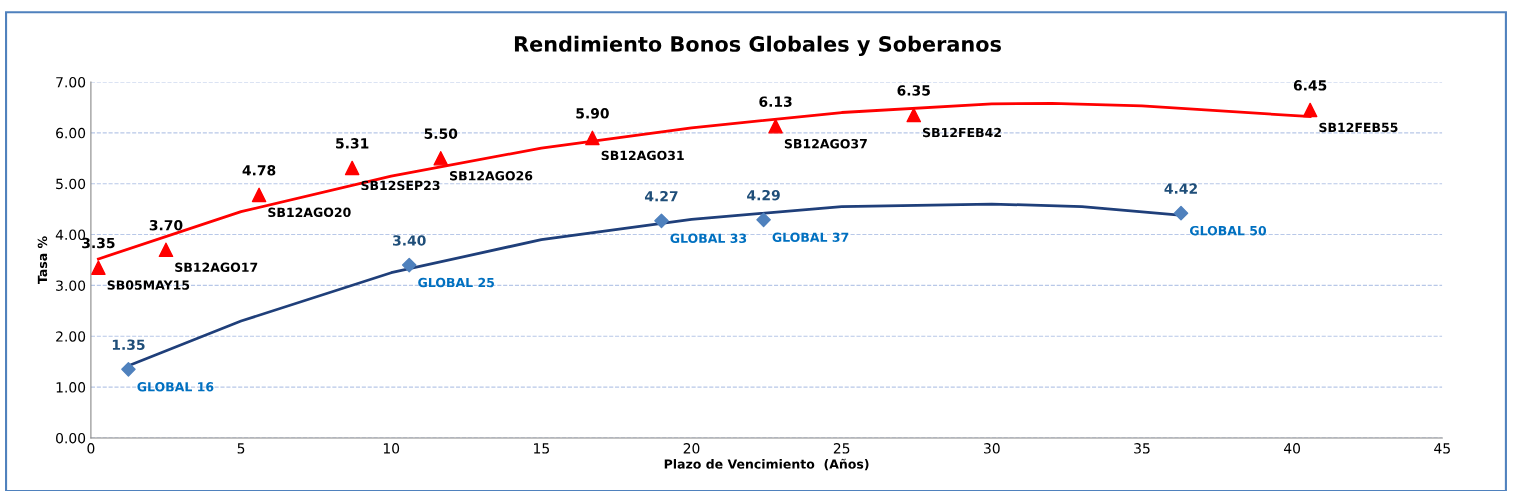  I want to click on data-label: 1.35, so click(128, 344).